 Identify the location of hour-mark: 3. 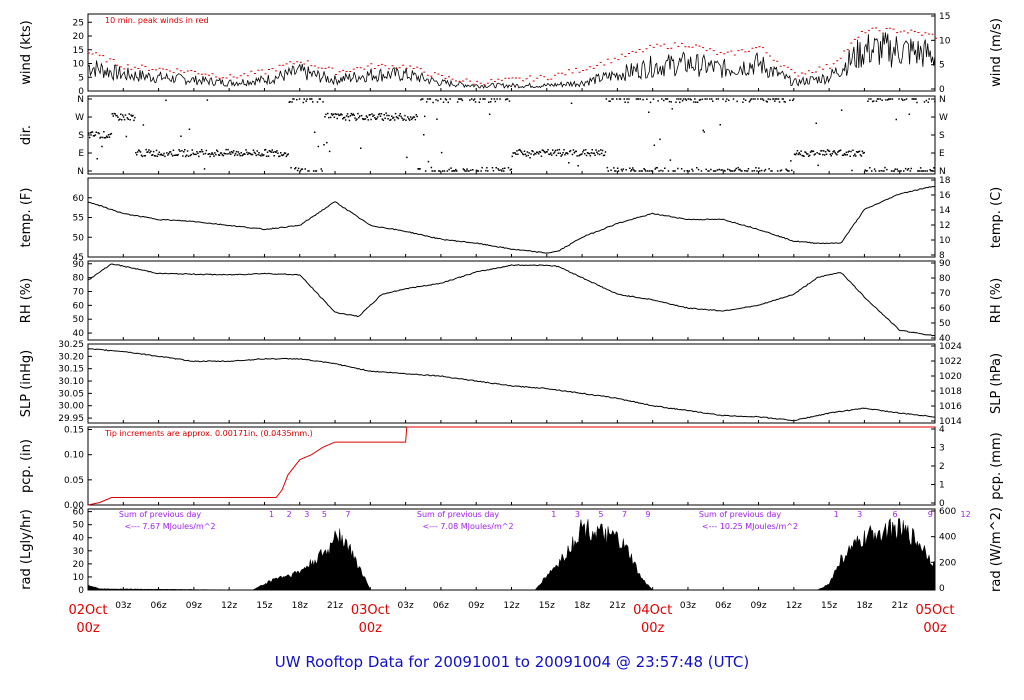
(577, 514).